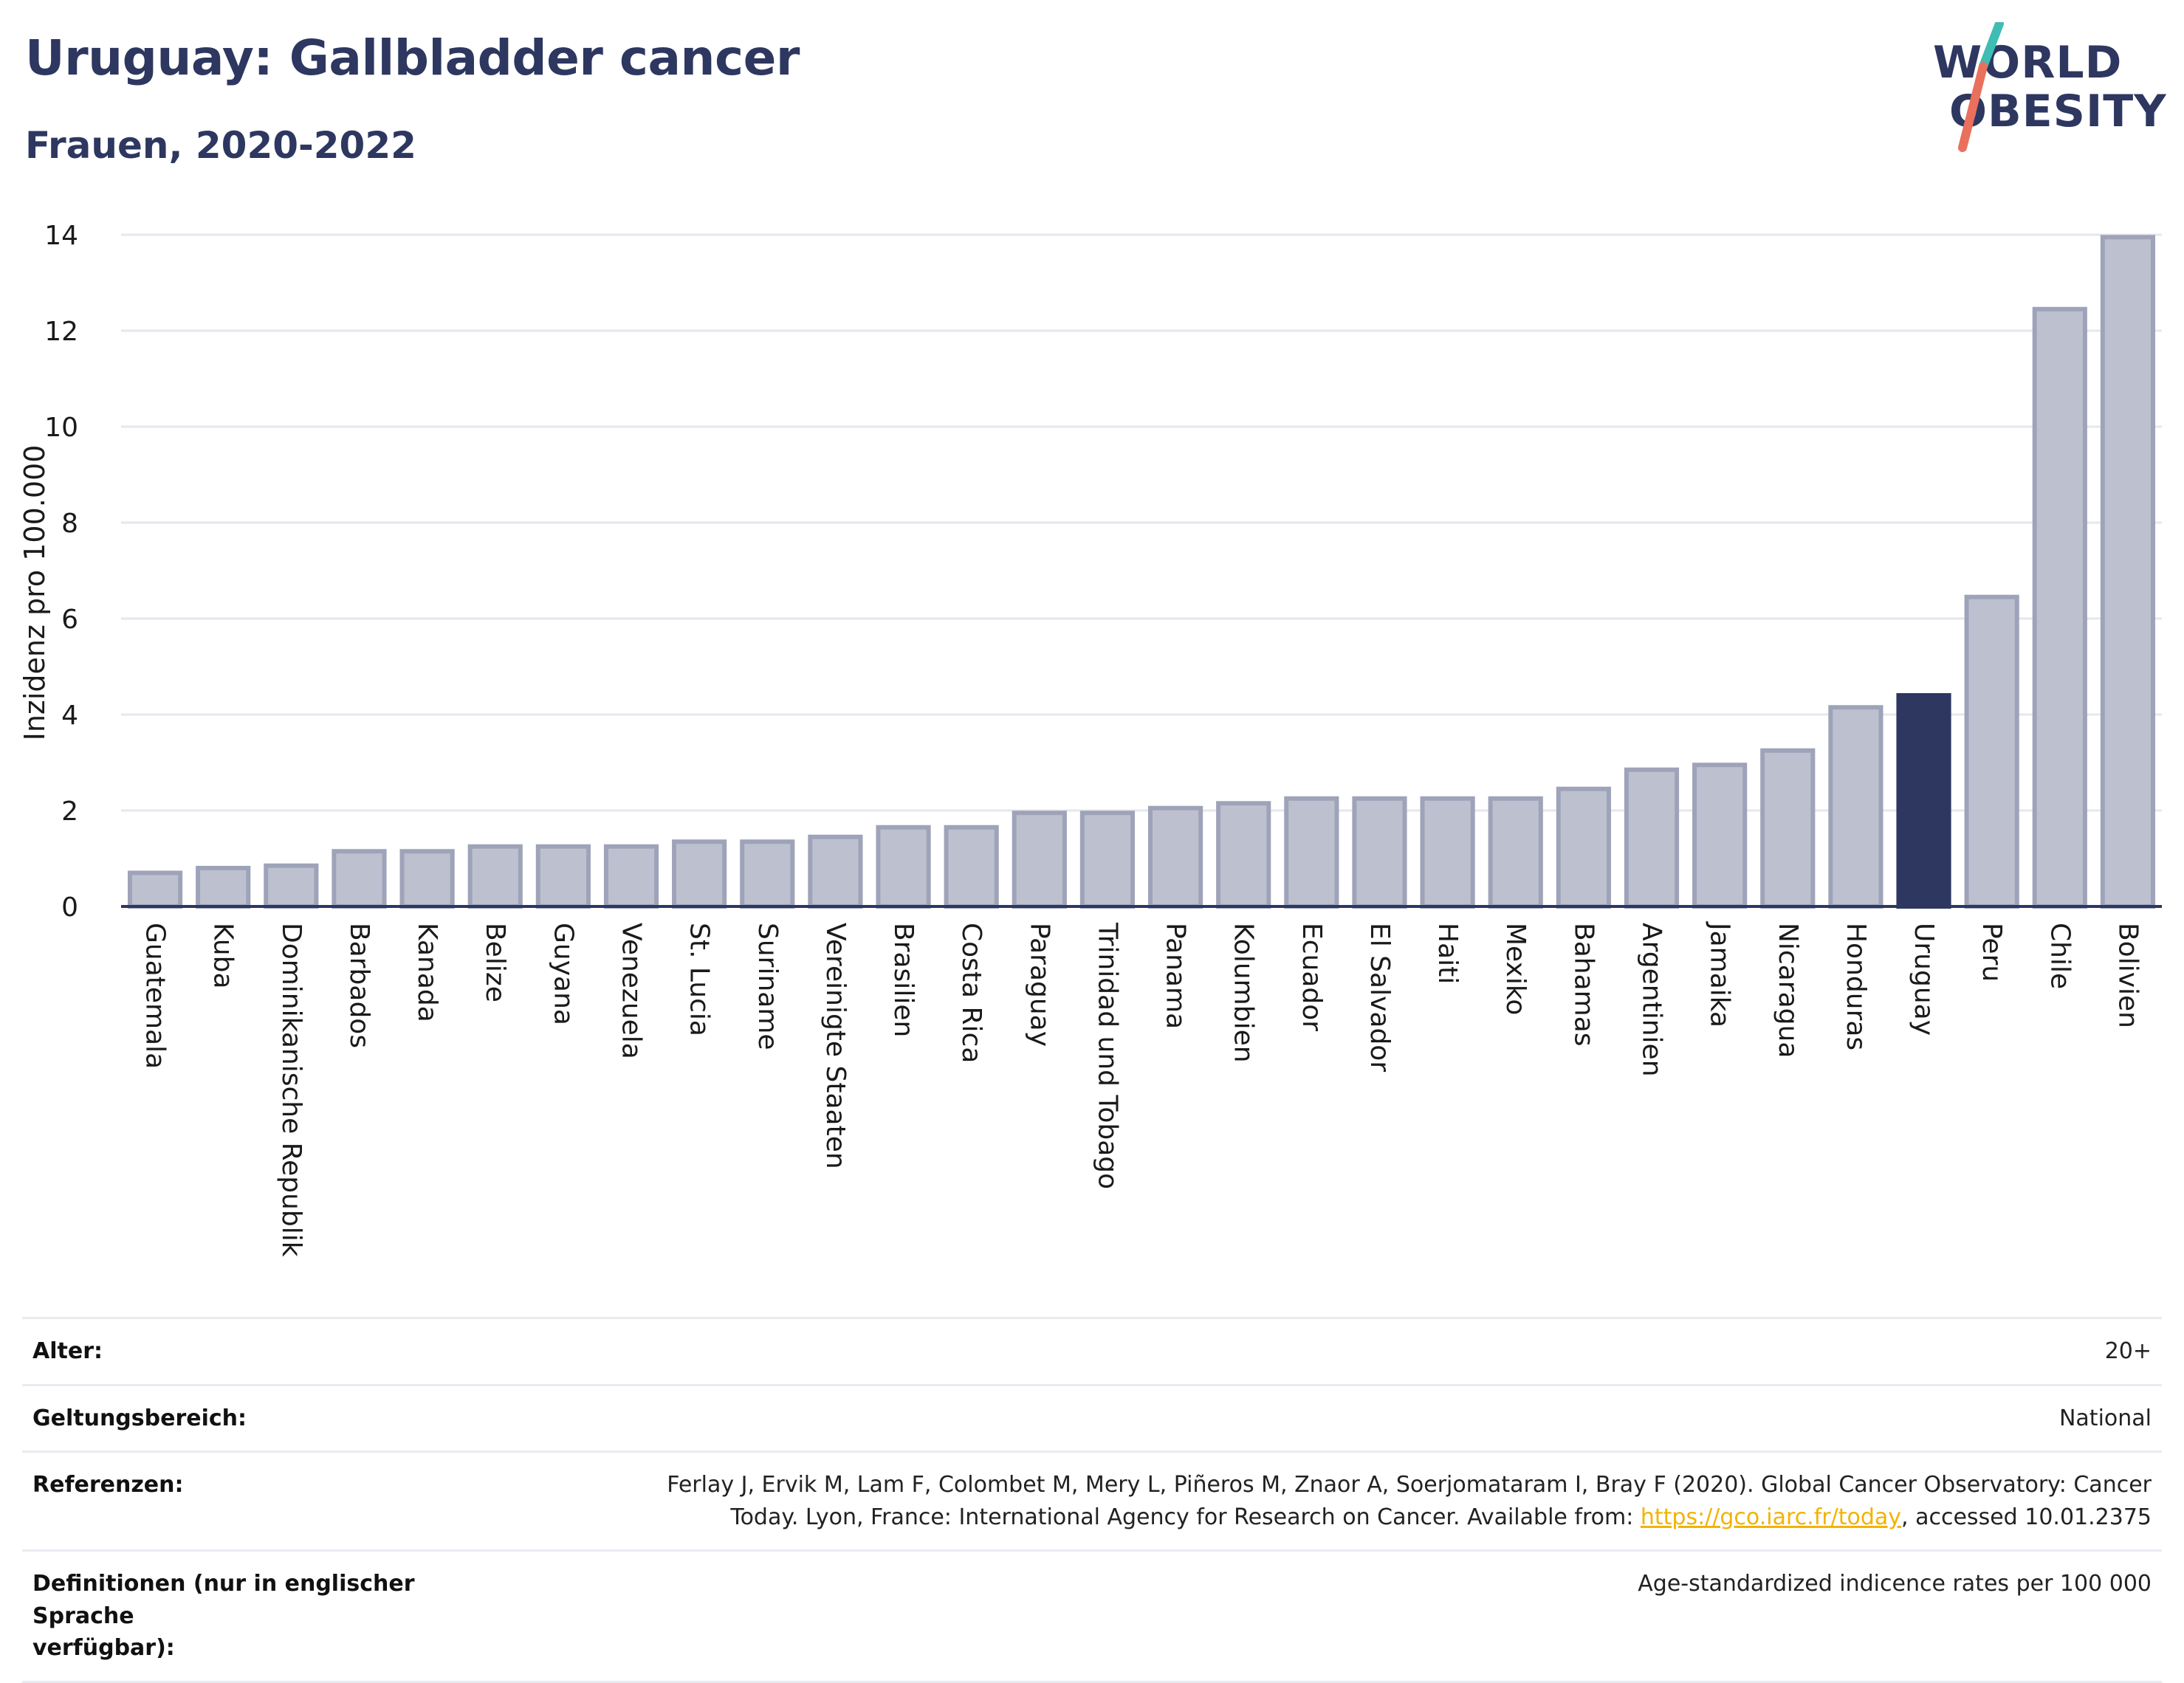 Image resolution: width=2184 pixels, height=1683 pixels. What do you see at coordinates (268, 1418) in the screenshot?
I see `info-key: Geltungsbereich:` at bounding box center [268, 1418].